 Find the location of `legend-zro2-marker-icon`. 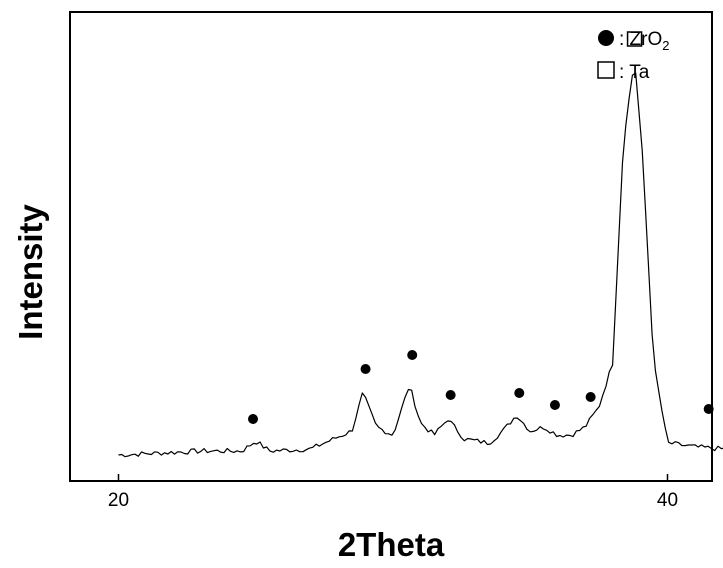

legend-zro2-marker-icon is located at coordinates (606, 38).